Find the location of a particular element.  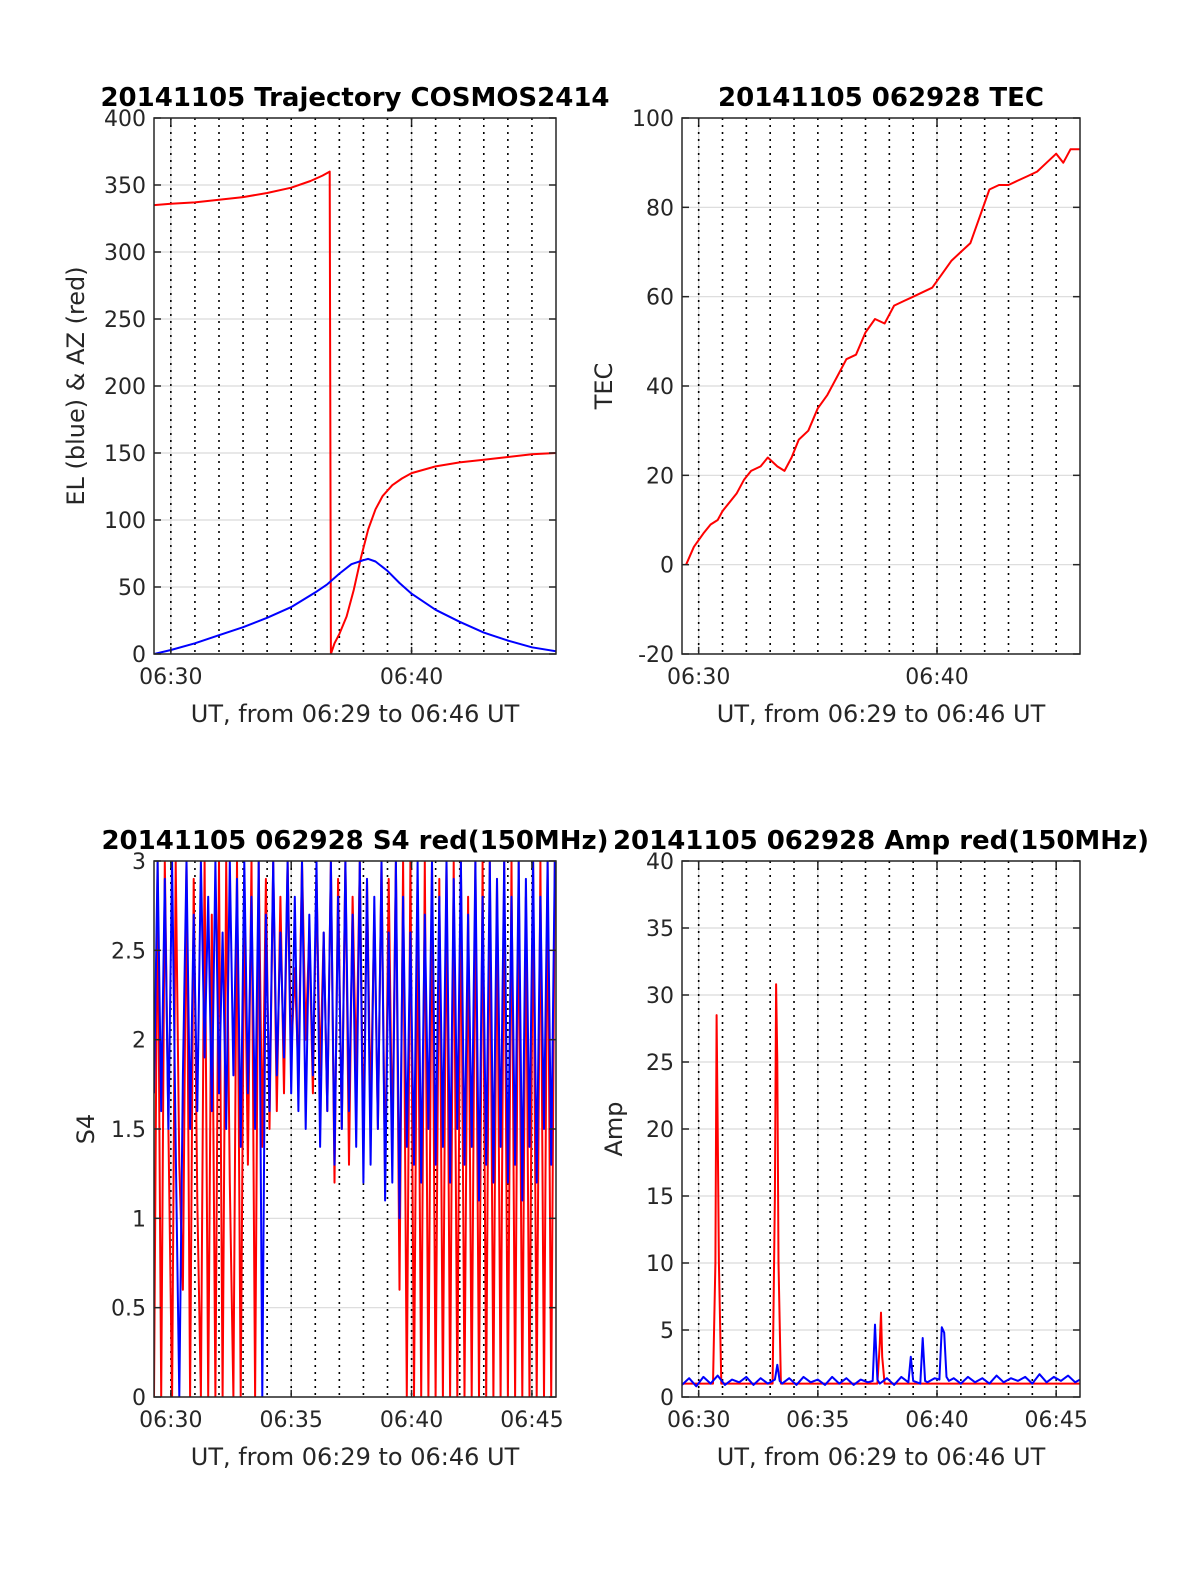

amp-ytick-label: 40 is located at coordinates (660, 862).